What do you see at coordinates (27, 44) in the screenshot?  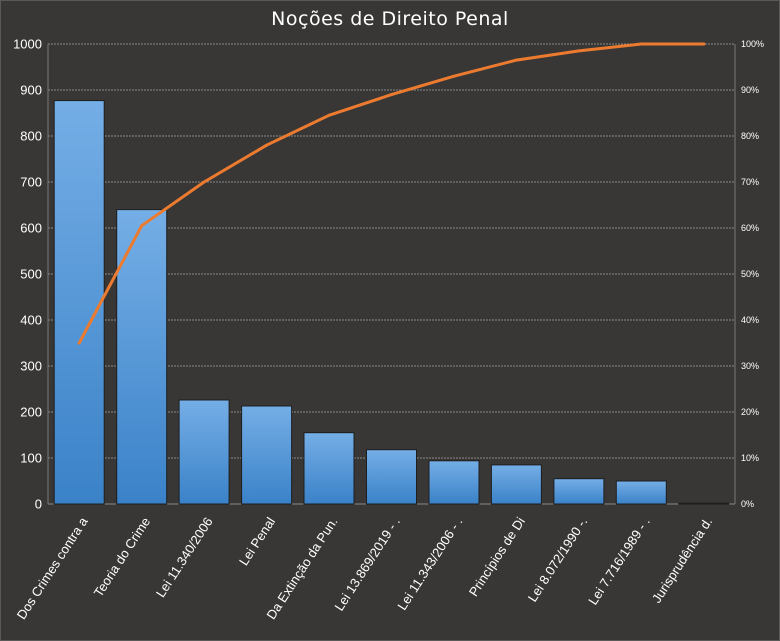 I see `y-tick-label: 1000` at bounding box center [27, 44].